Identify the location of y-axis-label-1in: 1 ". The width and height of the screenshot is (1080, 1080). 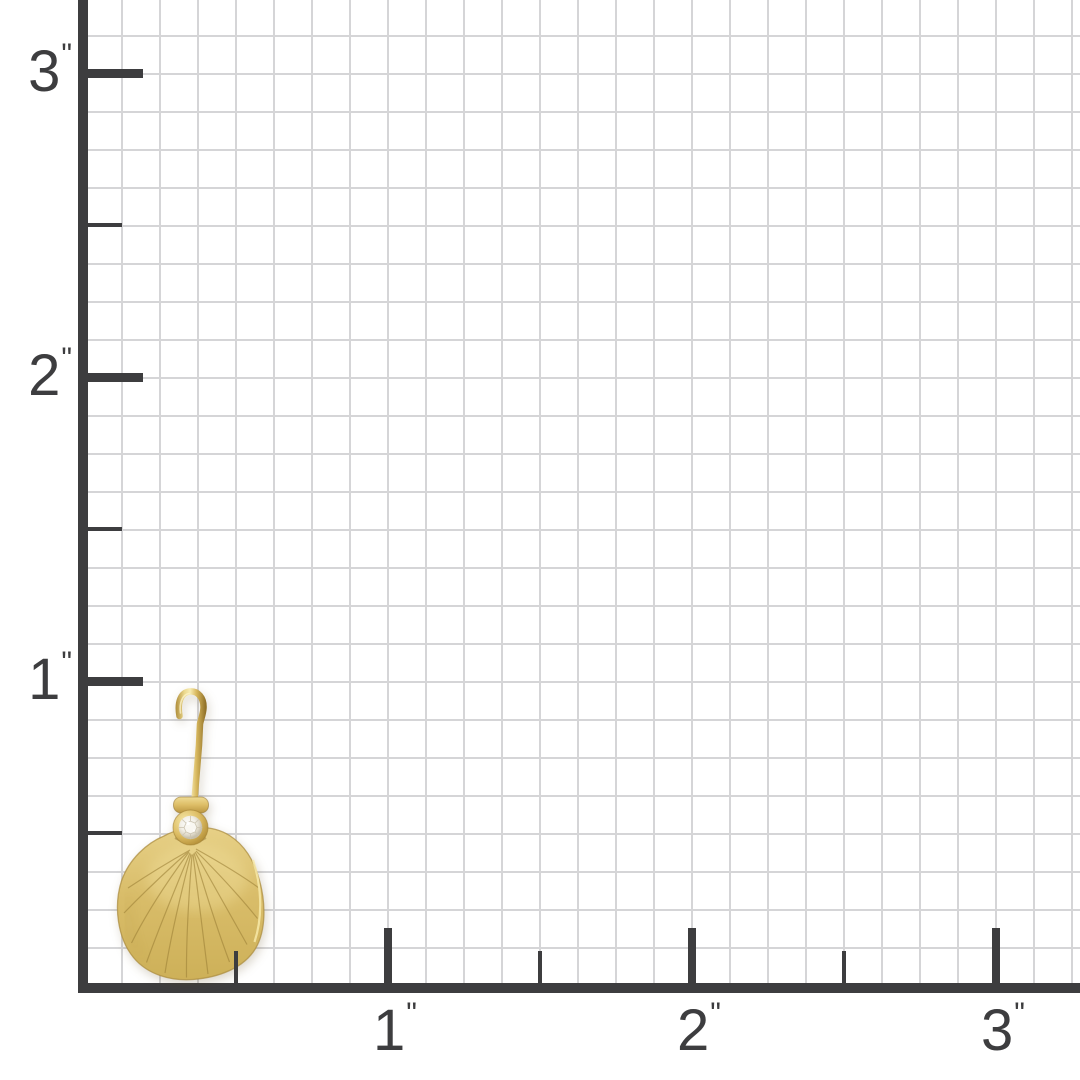
(36, 679).